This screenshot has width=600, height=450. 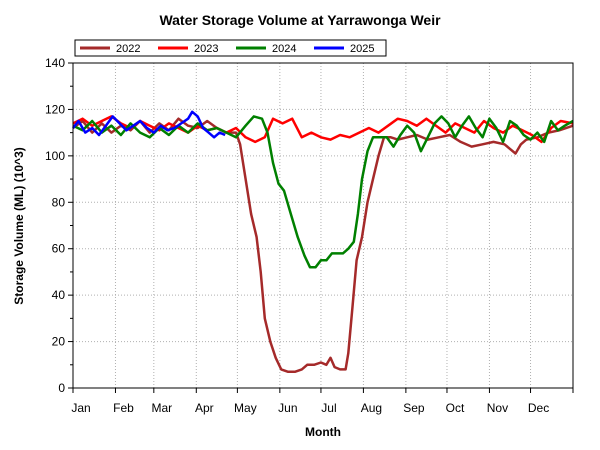 I want to click on legend-label-2025: 2025, so click(x=362, y=49).